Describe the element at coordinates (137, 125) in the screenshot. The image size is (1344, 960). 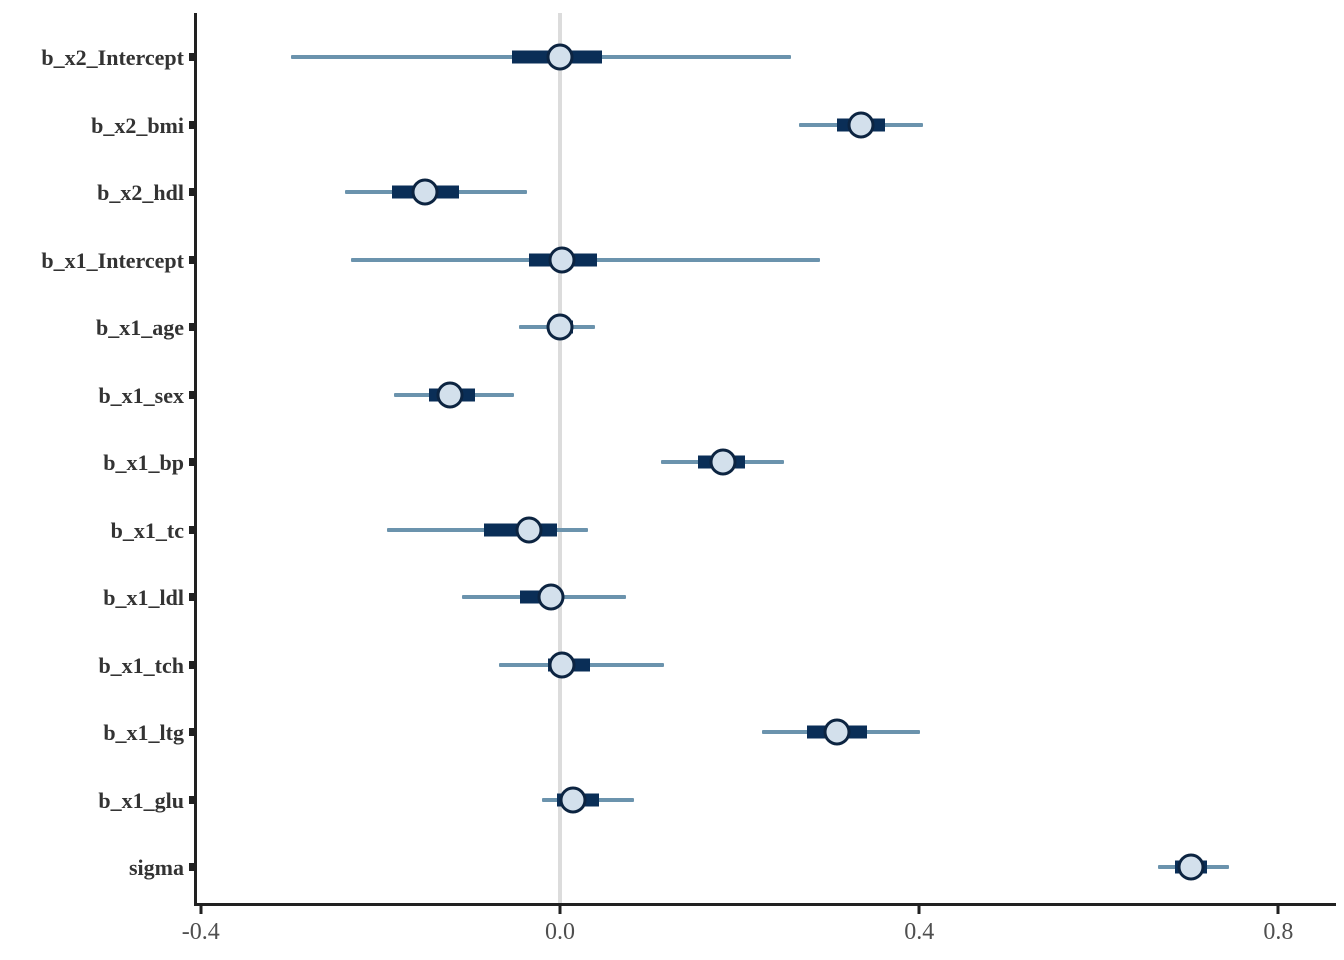
I see `y-axis-label: b_x2_bmi` at that location.